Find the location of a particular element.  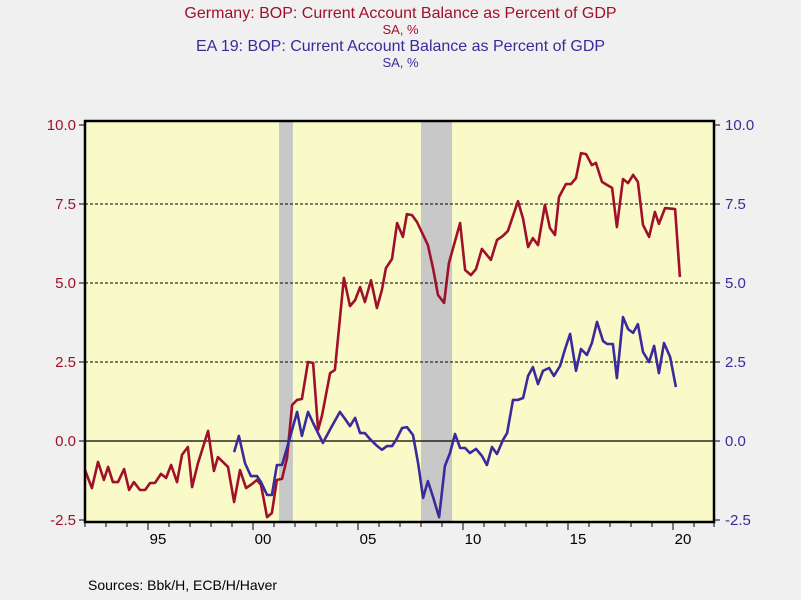

y-tick-label-left: 2.5 is located at coordinates (65, 362).